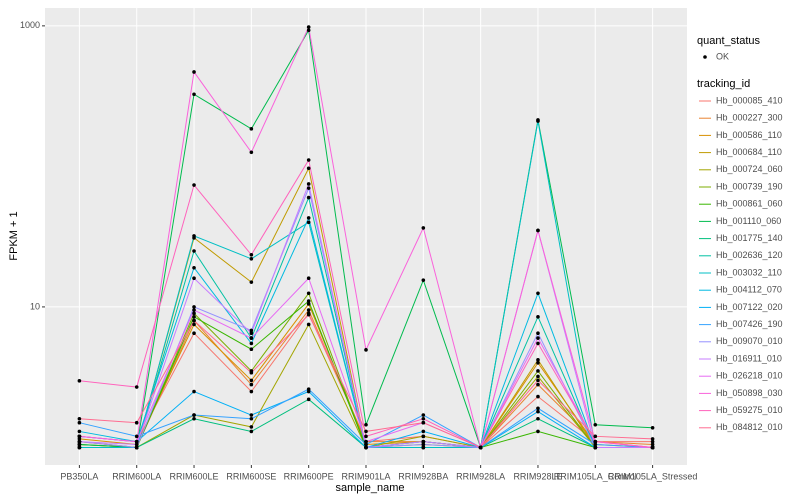 The image size is (800, 500). What do you see at coordinates (749, 204) in the screenshot?
I see `legend-label: Hb_000861_060` at bounding box center [749, 204].